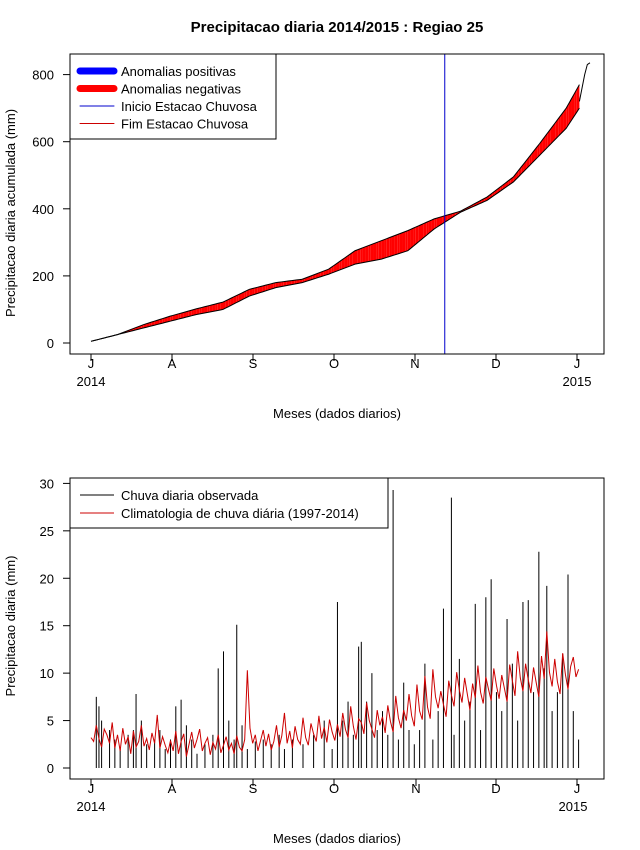 The width and height of the screenshot is (640, 850). Describe the element at coordinates (50, 343) in the screenshot. I see `y-tick-label: 0` at that location.